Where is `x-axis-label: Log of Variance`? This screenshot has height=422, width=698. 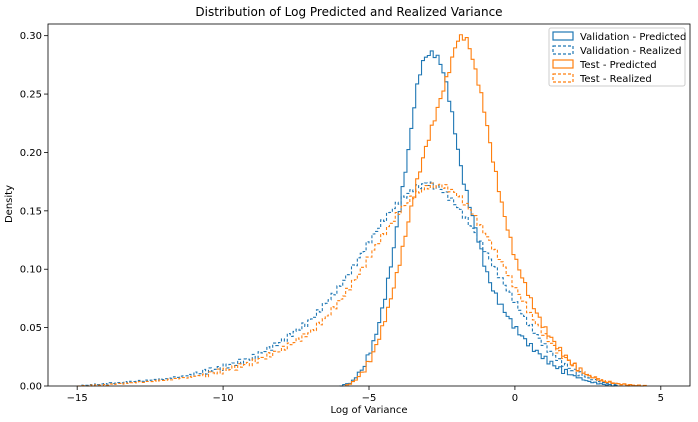
x-axis-label: Log of Variance is located at coordinates (368, 410).